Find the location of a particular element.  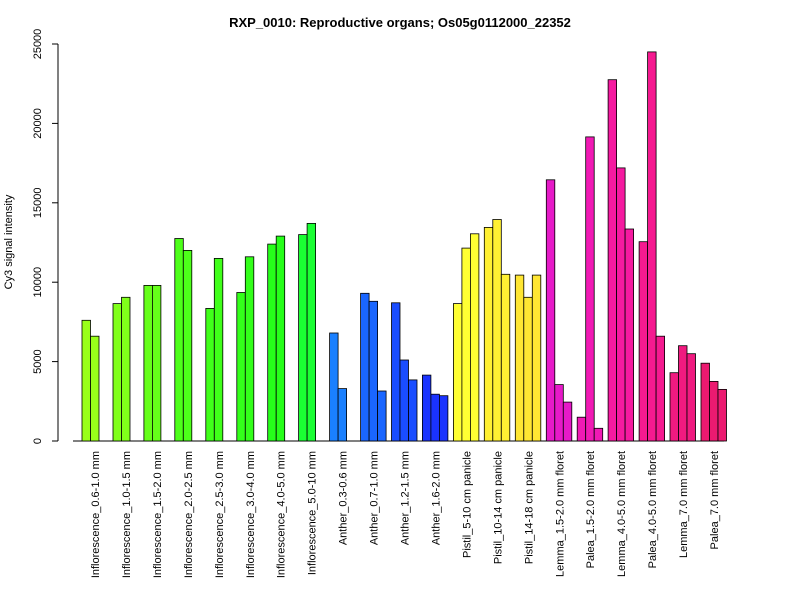

x-tick-label: Inflorescence_4.0-5.0 mm is located at coordinates (282, 514).